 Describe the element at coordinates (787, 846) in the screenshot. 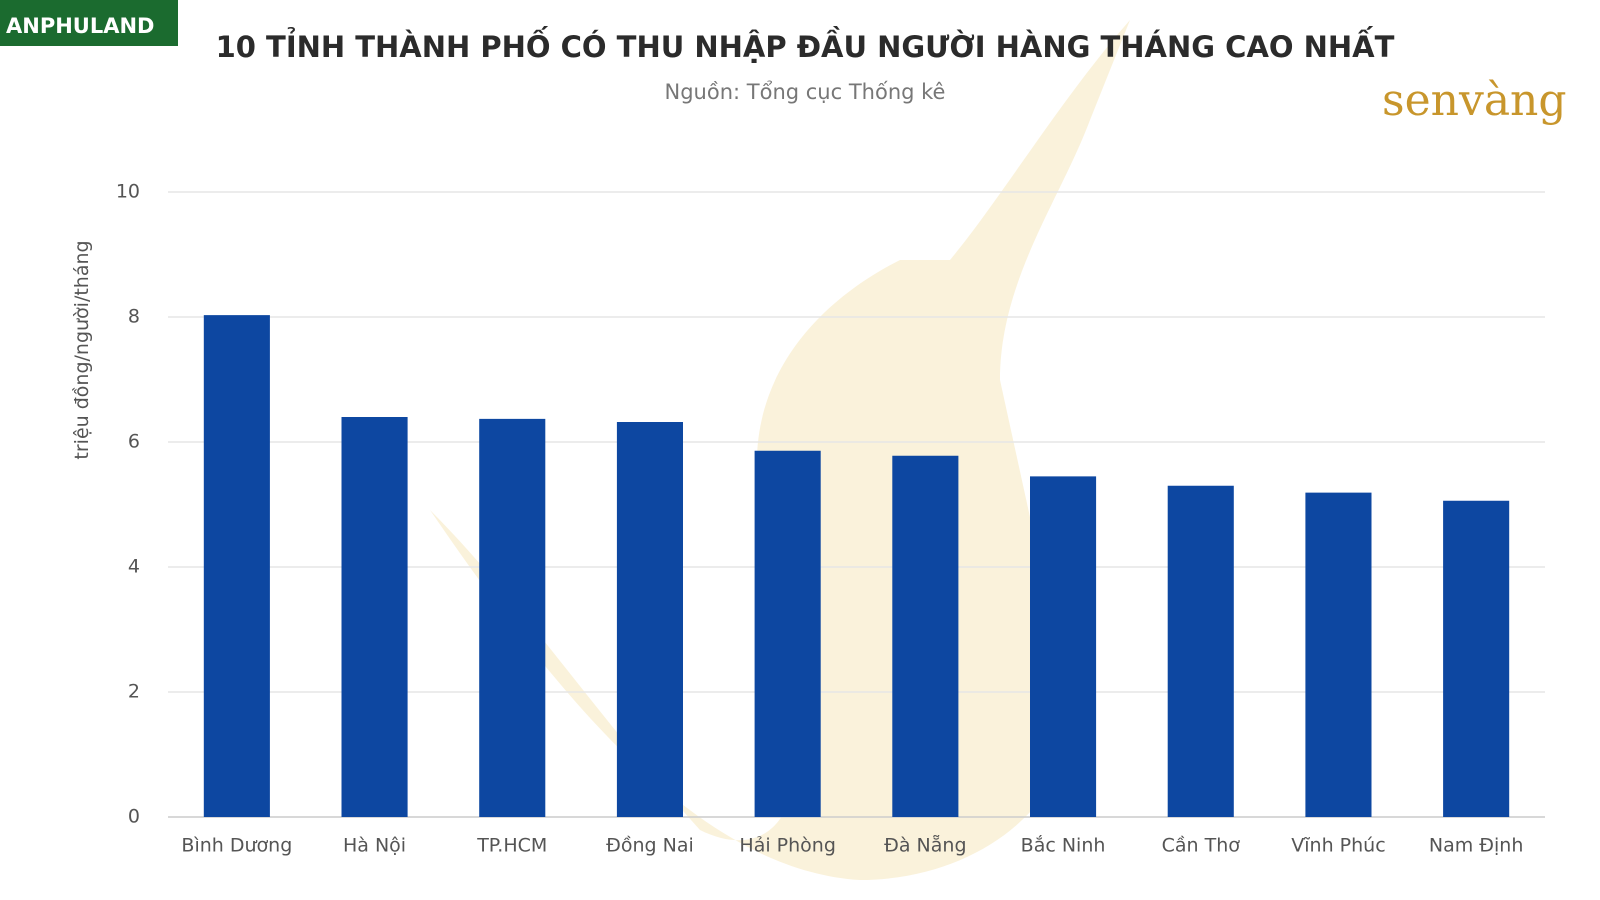

I see `x-tick-label: Hải Phòng` at that location.